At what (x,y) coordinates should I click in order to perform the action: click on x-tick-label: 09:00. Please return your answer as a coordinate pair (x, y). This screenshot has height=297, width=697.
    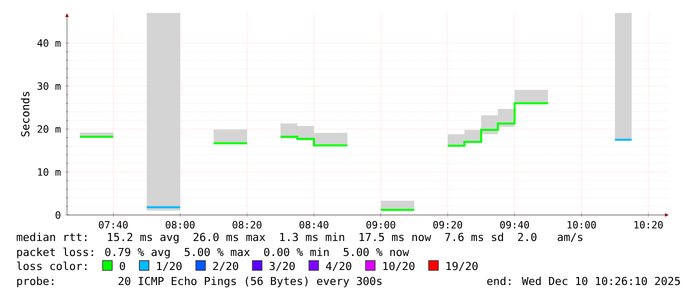
    Looking at the image, I should click on (381, 224).